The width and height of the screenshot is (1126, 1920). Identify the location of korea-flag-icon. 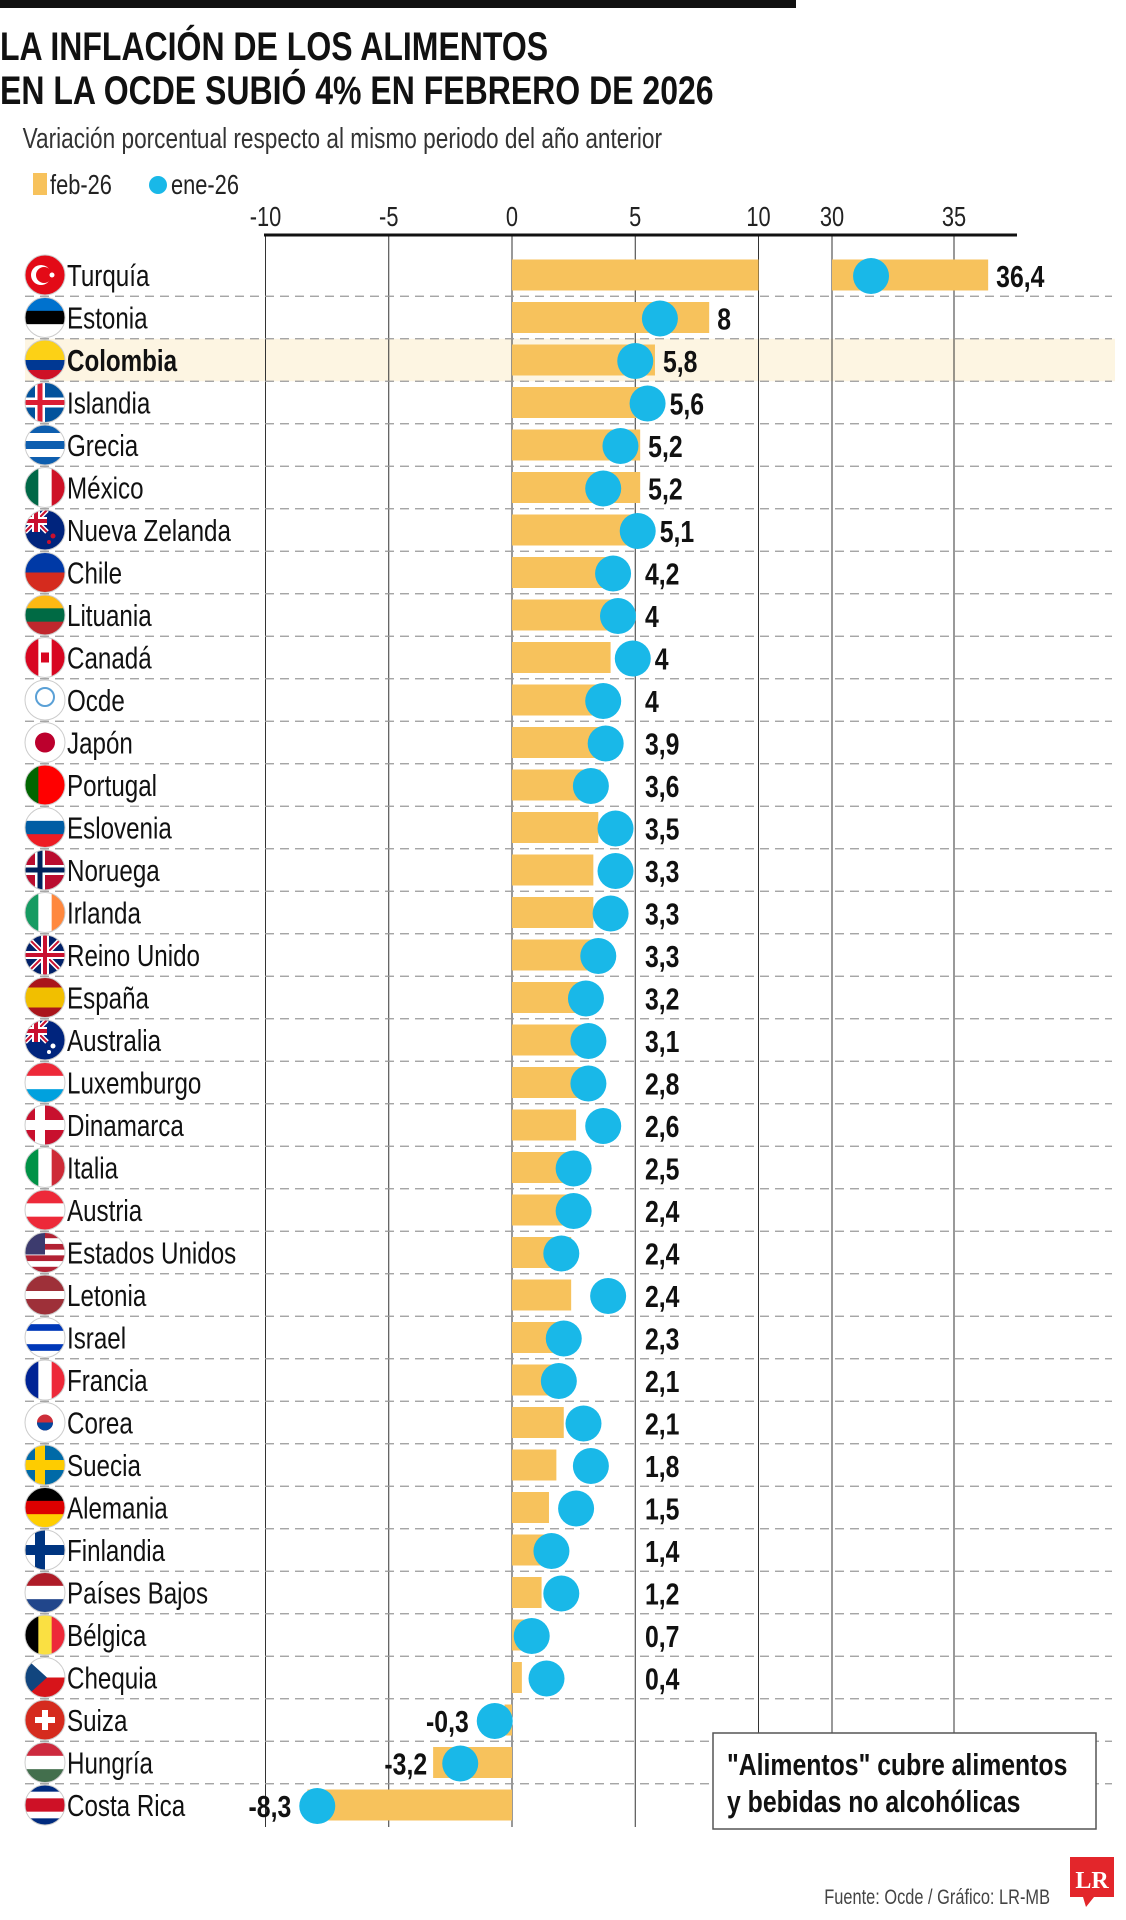
(45, 1422).